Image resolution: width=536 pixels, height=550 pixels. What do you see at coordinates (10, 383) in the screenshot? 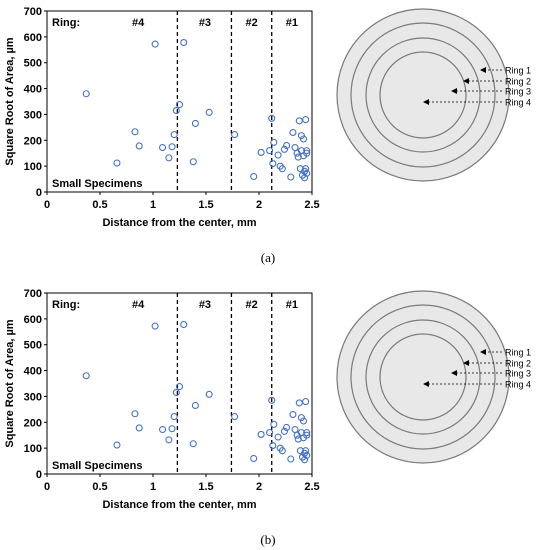
I see `y-axis-label: Square Root of Area, µm` at bounding box center [10, 383].